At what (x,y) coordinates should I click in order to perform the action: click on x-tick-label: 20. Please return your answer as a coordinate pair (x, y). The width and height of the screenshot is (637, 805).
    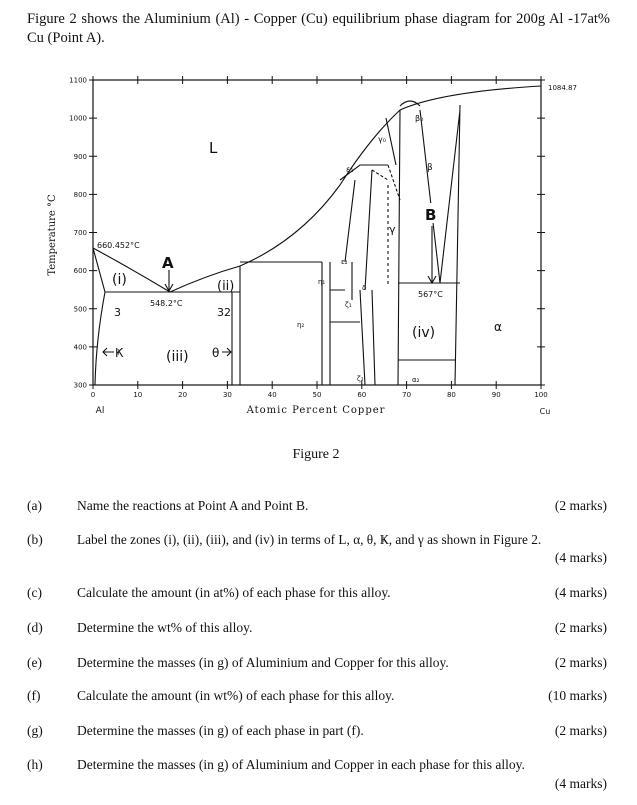
    Looking at the image, I should click on (182, 395).